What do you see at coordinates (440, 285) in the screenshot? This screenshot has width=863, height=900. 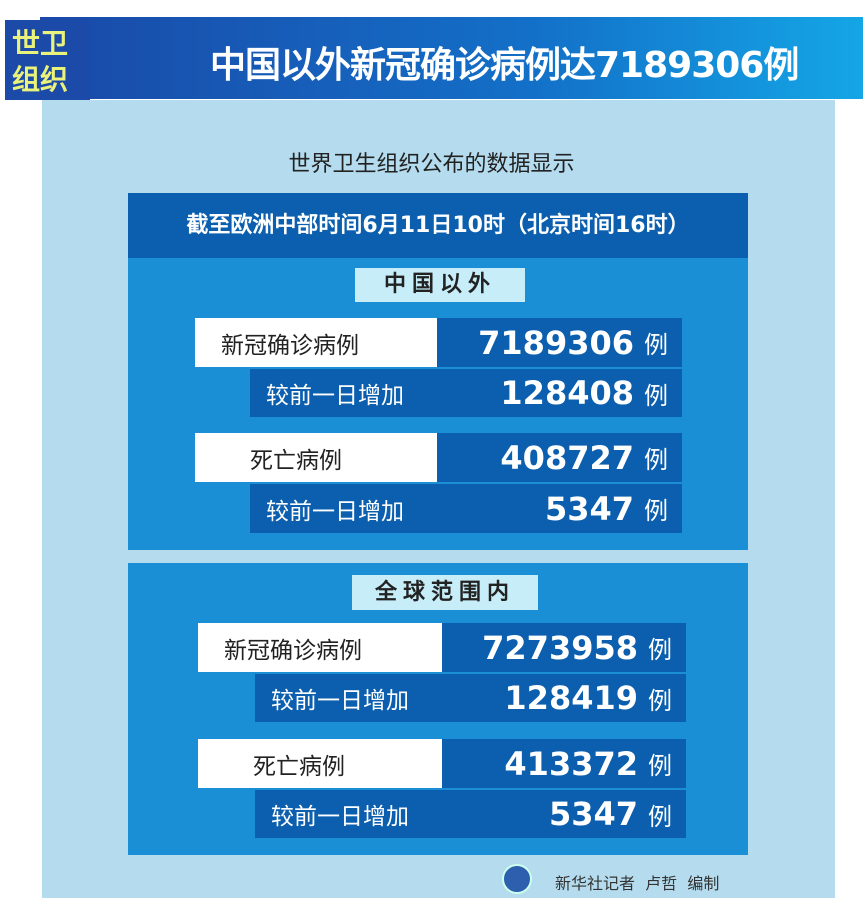 I see `section-label: 中国以外` at bounding box center [440, 285].